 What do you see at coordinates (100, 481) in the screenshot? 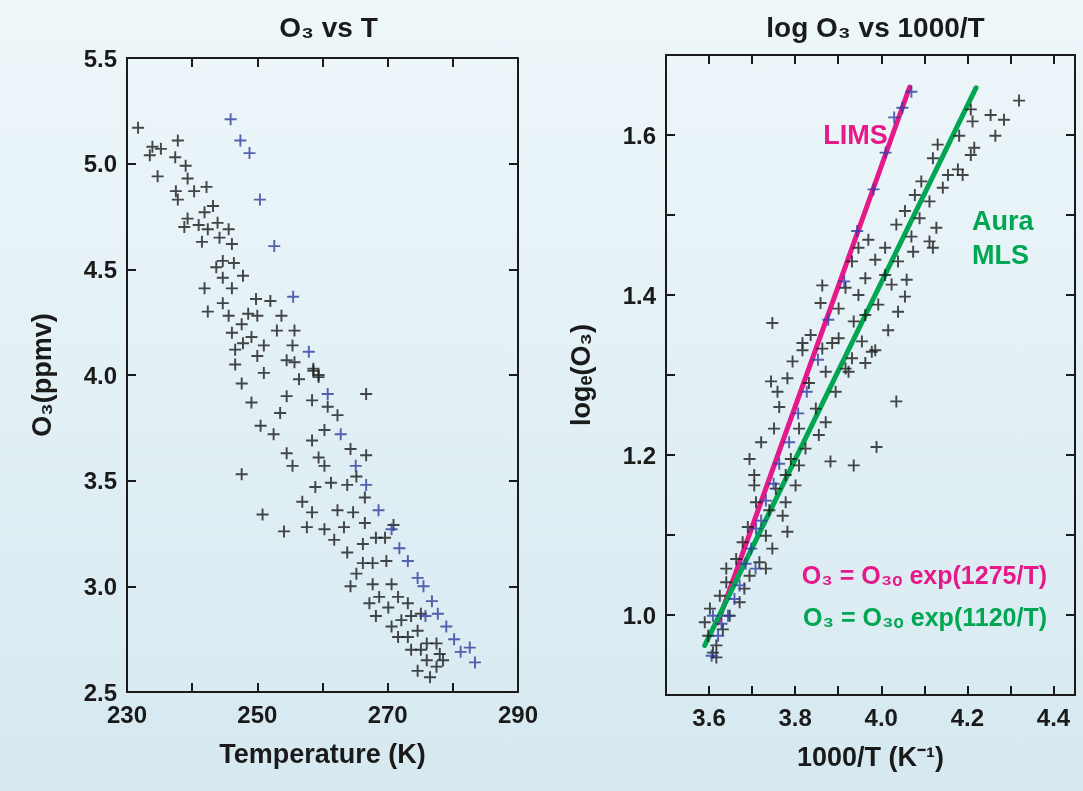
I see `y-tick-label: 3.5` at bounding box center [100, 481].